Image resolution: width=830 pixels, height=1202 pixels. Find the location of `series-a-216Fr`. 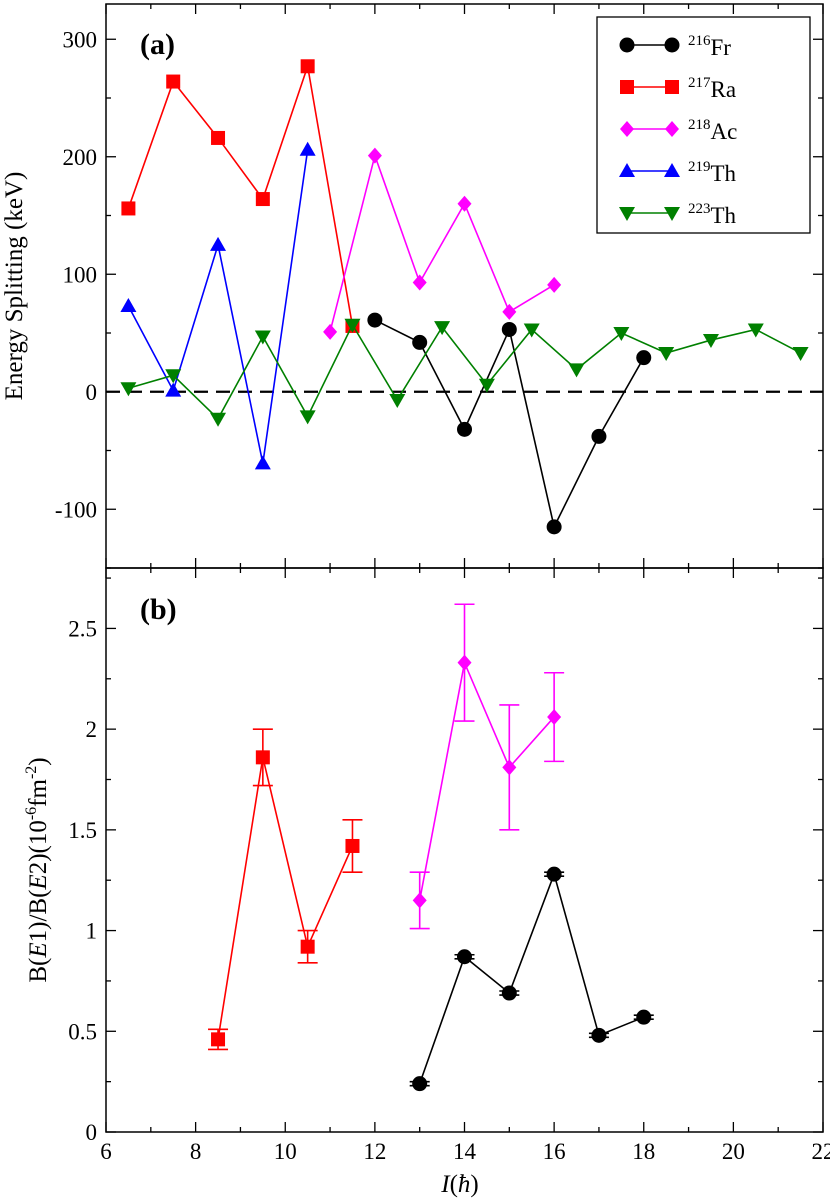

series-a-216Fr is located at coordinates (509, 423).